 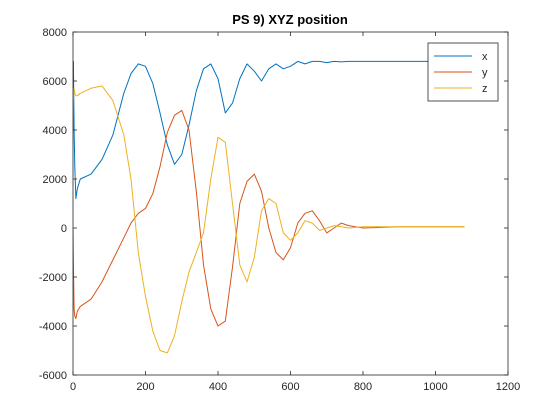 What do you see at coordinates (53, 376) in the screenshot?
I see `y-tick-label: -6000` at bounding box center [53, 376].